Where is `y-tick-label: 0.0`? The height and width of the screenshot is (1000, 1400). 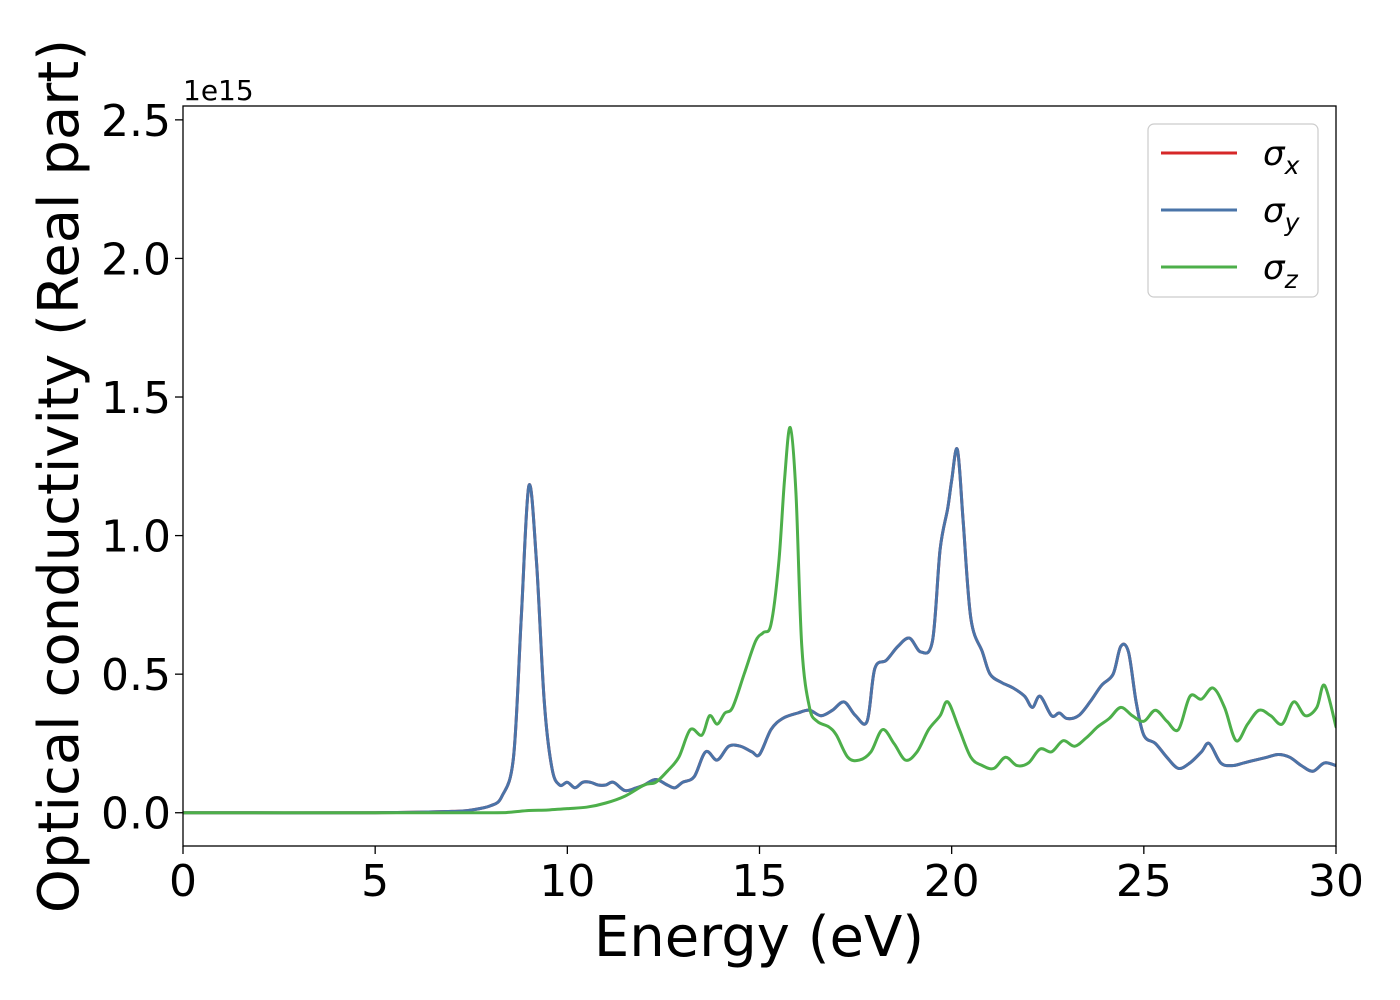
y-tick-label: 0.0 is located at coordinates (136, 814).